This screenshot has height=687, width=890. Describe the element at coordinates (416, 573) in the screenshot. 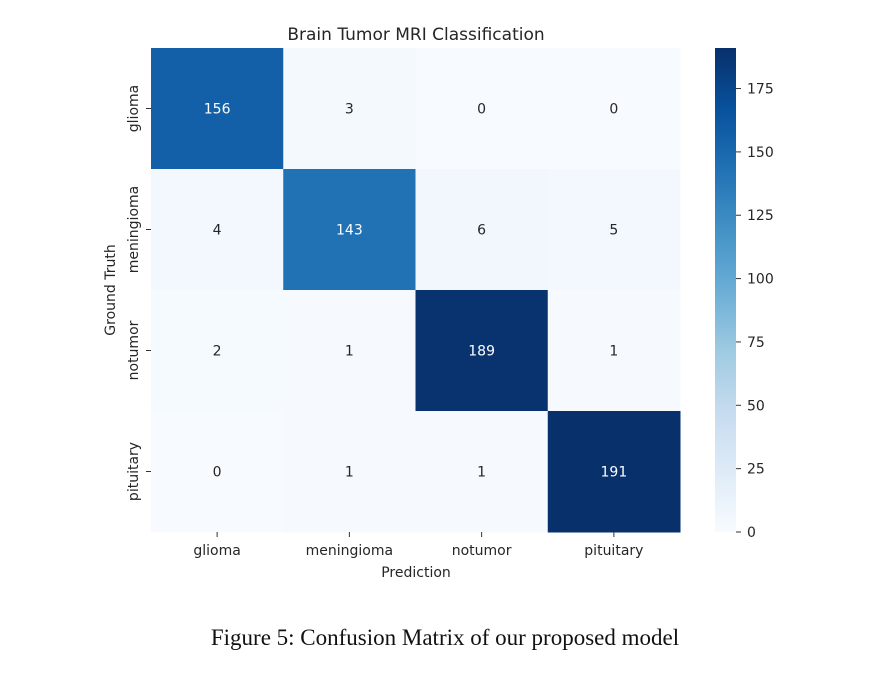

I see `x-axis-label: Prediction` at that location.